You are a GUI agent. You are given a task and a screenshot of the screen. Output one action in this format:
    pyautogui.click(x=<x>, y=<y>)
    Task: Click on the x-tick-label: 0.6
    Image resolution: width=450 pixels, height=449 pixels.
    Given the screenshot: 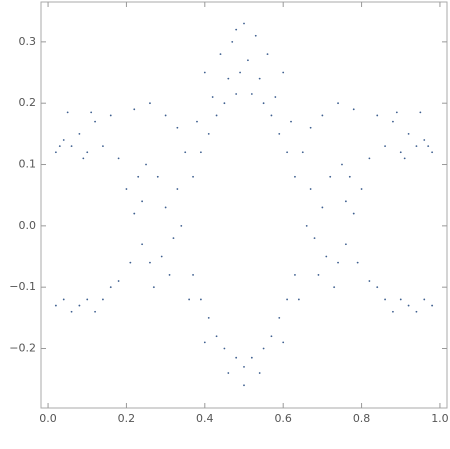 What is the action you would take?
    pyautogui.click(x=283, y=418)
    